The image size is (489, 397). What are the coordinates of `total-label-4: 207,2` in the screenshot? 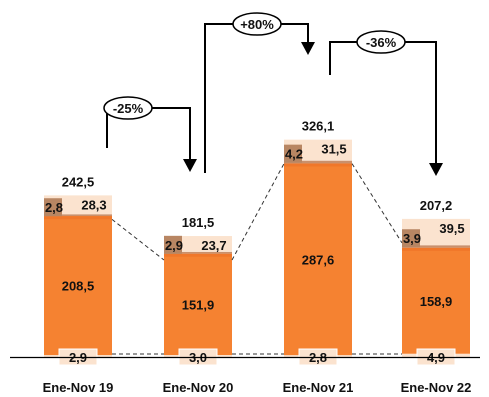 It's located at (436, 205).